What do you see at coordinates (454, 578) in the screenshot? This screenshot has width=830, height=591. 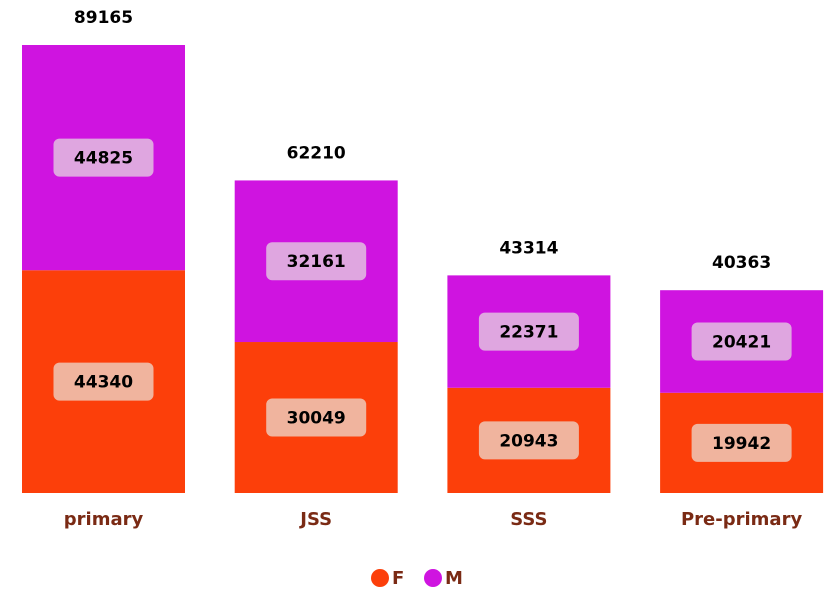 I see `legend-label: M` at bounding box center [454, 578].